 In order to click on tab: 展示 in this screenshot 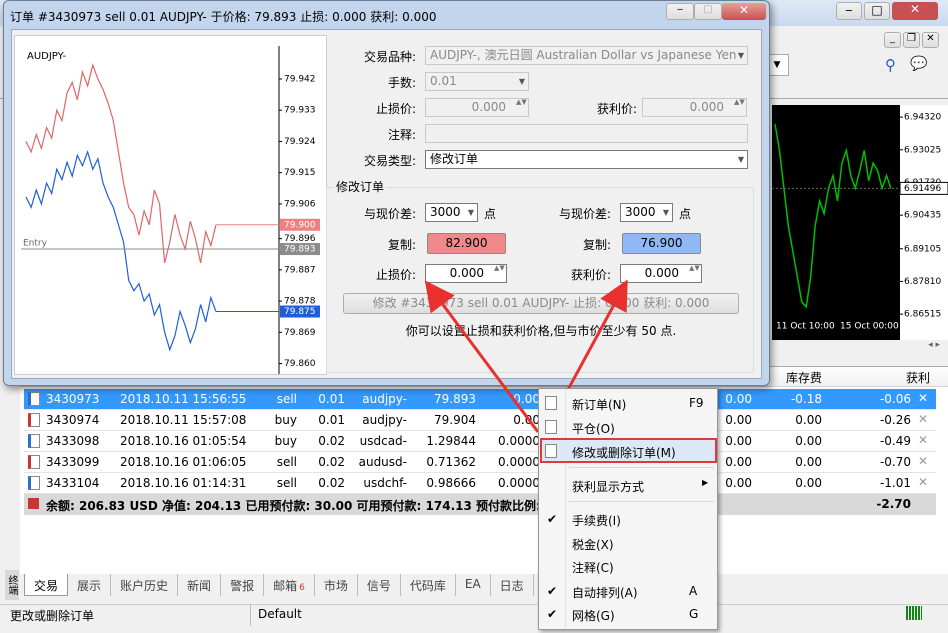, I will do `click(90, 585)`.